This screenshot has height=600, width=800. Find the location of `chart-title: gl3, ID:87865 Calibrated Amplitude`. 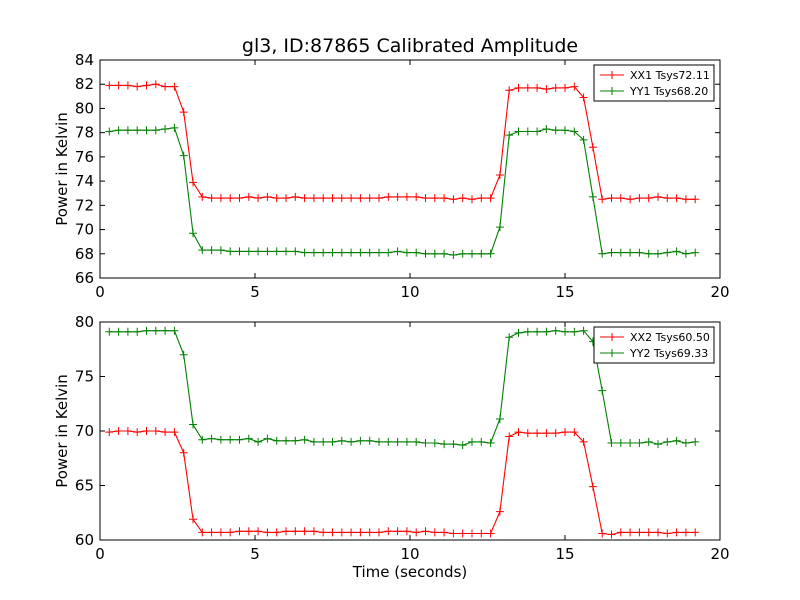

chart-title: gl3, ID:87865 Calibrated Amplitude is located at coordinates (410, 46).